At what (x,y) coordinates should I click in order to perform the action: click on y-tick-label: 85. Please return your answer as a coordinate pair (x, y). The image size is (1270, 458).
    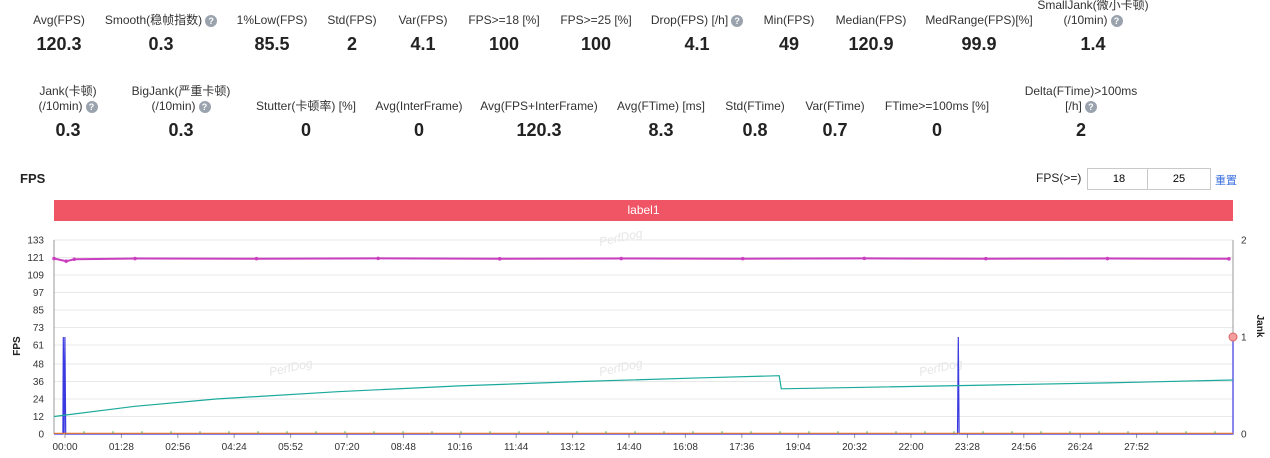
    Looking at the image, I should click on (39, 311).